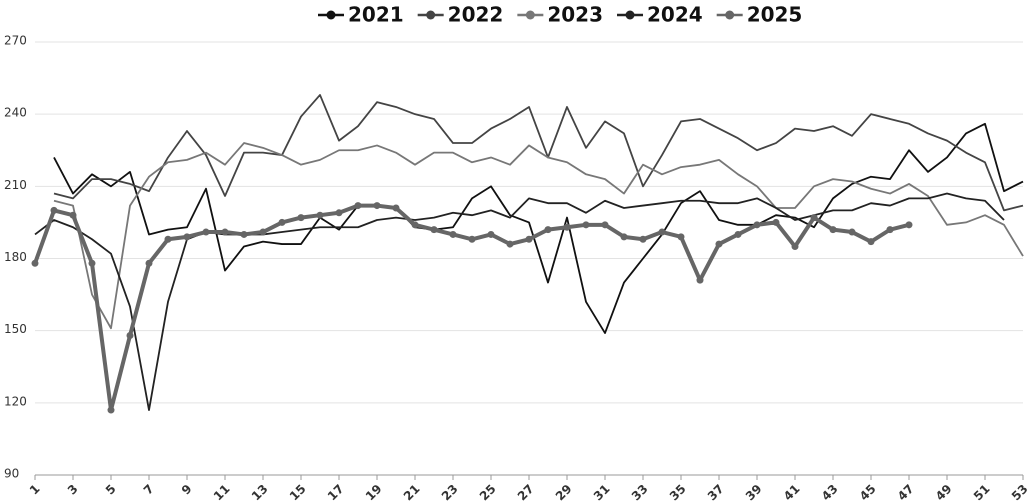 The image size is (1033, 504). Describe the element at coordinates (640, 493) in the screenshot. I see `x-tick-label: 33` at that location.